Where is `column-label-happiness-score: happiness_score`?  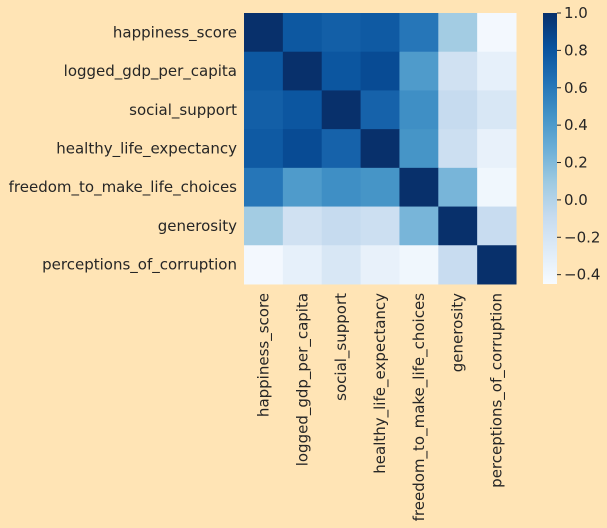 column-label-happiness-score: happiness_score is located at coordinates (263, 355).